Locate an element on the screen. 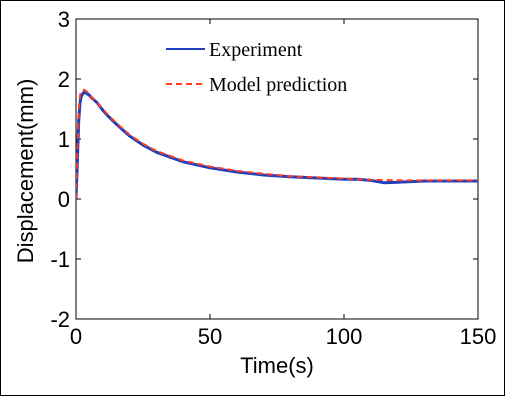 This screenshot has width=505, height=396. y-tick-label: 0 is located at coordinates (64, 199).